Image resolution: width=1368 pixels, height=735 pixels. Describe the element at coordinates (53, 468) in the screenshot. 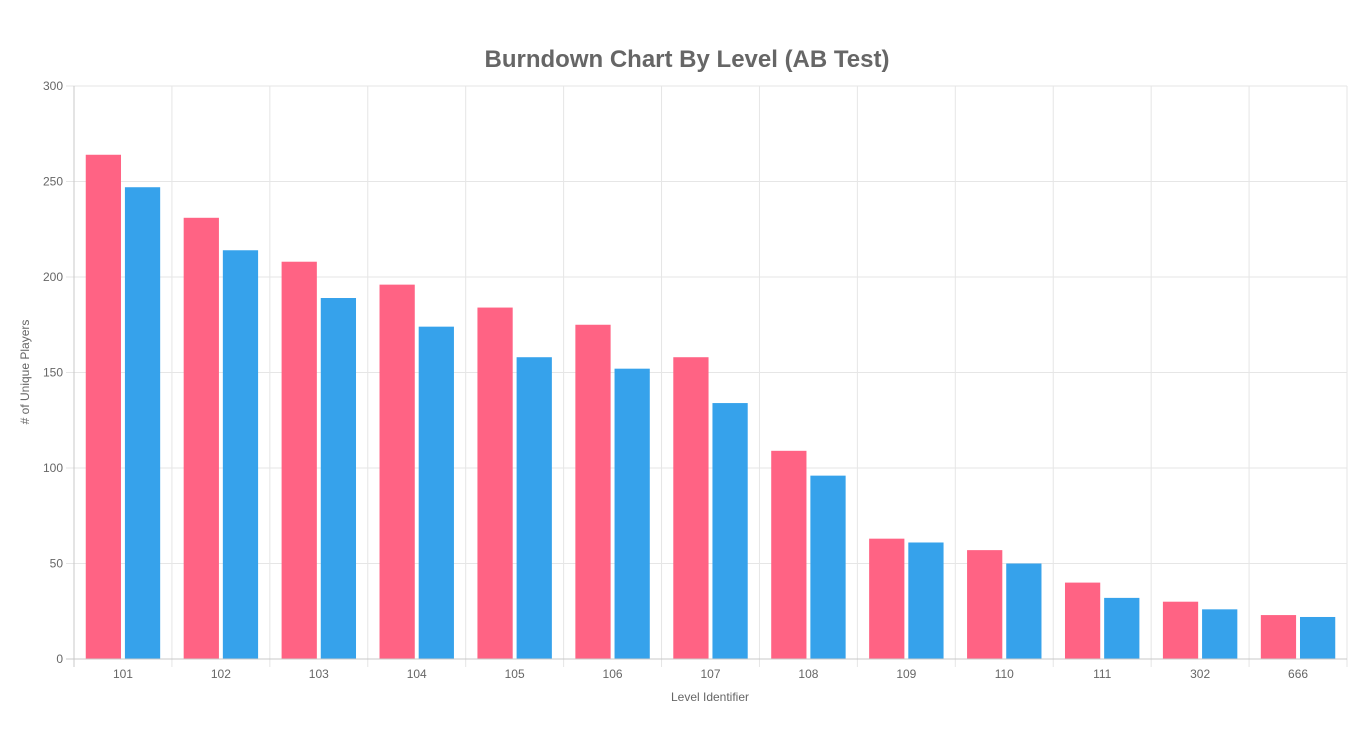

I see `y-tick-label: 100` at that location.